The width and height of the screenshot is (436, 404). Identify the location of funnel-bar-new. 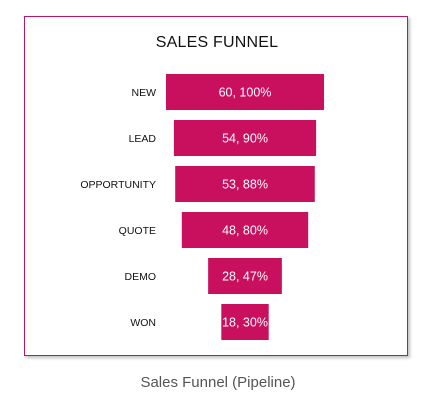
(245, 92).